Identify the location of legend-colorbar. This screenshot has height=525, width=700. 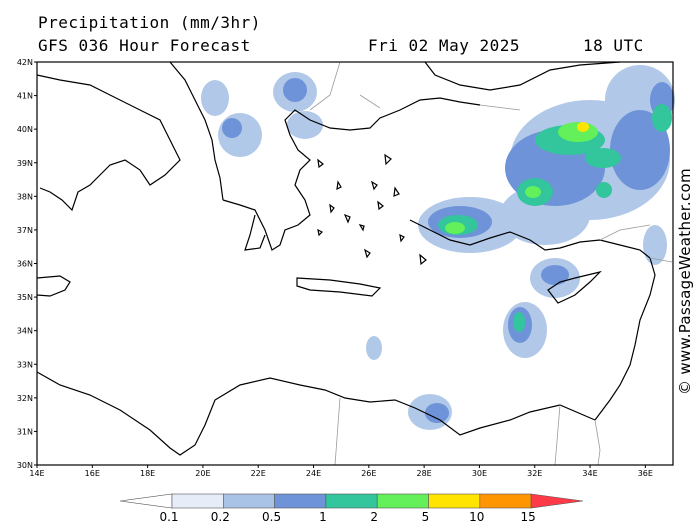
(351, 501).